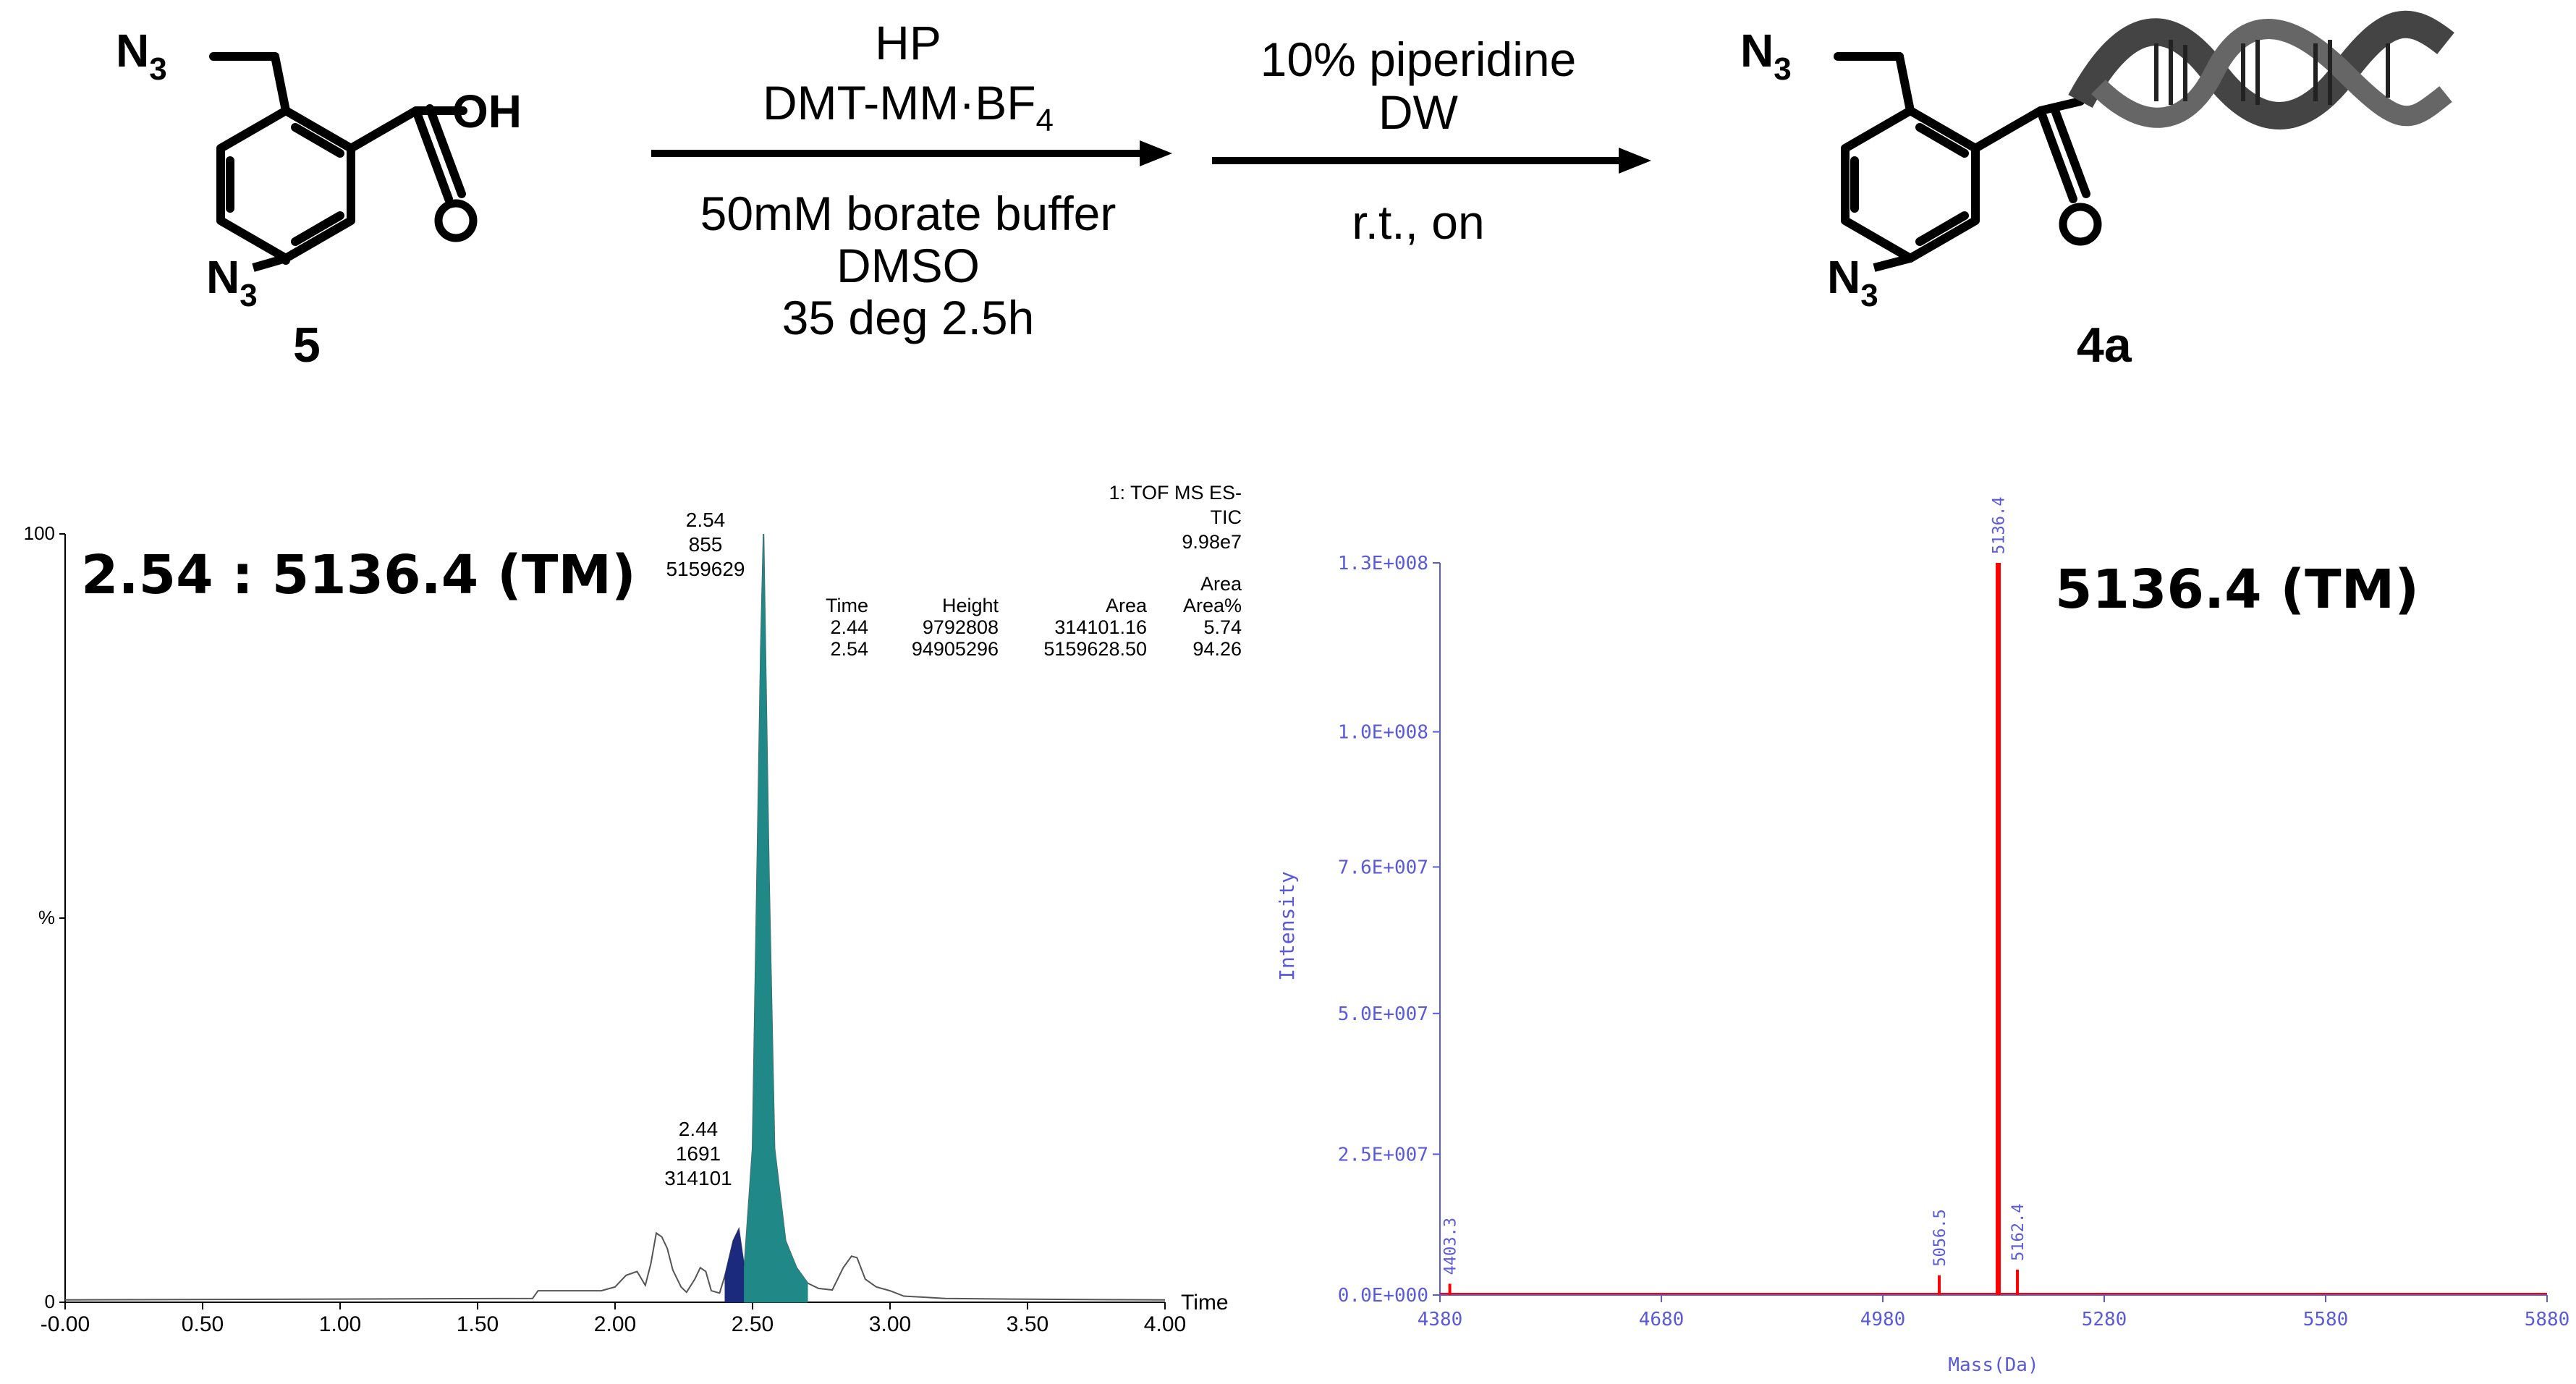 The width and height of the screenshot is (2576, 1384). Describe the element at coordinates (1940, 1237) in the screenshot. I see `ms-peak-label: 5056.5` at that location.